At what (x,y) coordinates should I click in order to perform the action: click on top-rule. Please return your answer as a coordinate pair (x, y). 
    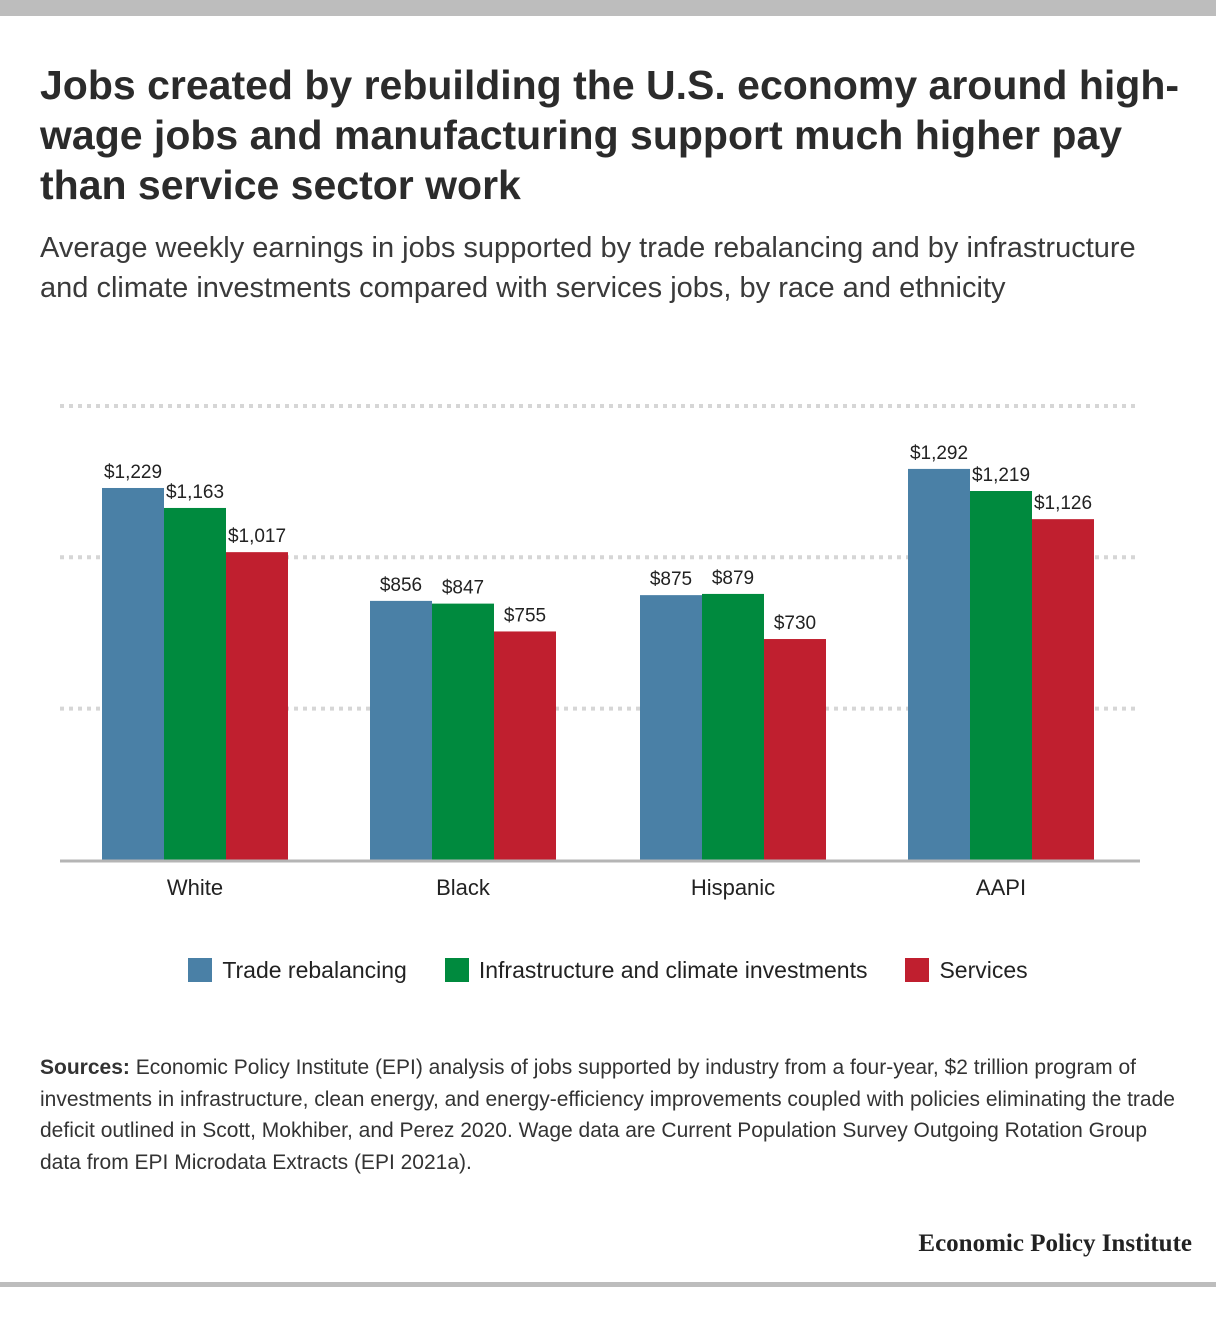
    Looking at the image, I should click on (608, 8).